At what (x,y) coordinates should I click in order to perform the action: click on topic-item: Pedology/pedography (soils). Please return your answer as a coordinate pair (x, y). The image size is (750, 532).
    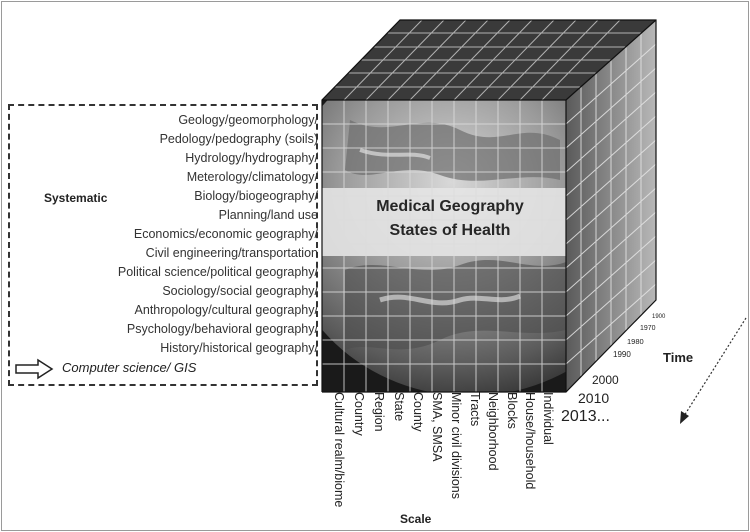
    Looking at the image, I should click on (238, 139).